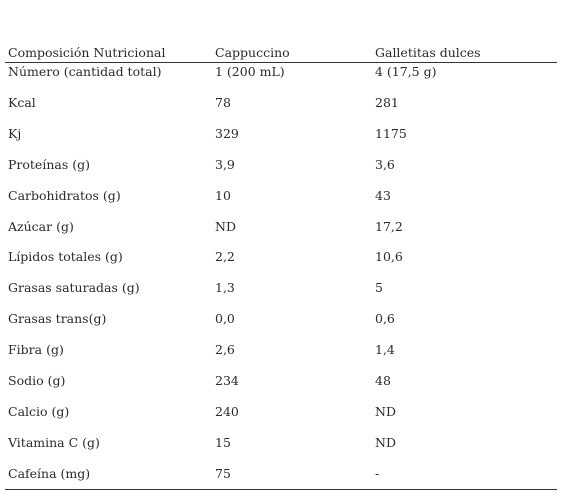  What do you see at coordinates (225, 164) in the screenshot?
I see `cell-value: 3,9` at bounding box center [225, 164].